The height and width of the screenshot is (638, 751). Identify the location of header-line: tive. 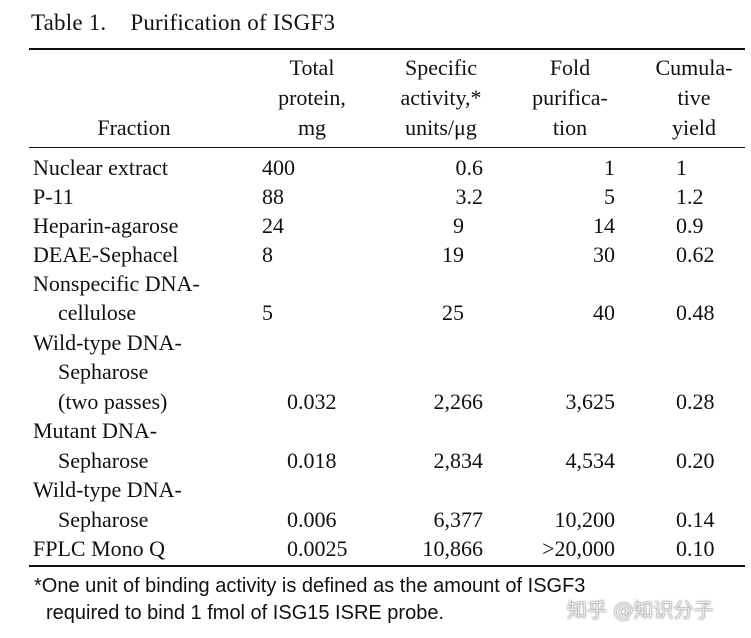
(694, 97).